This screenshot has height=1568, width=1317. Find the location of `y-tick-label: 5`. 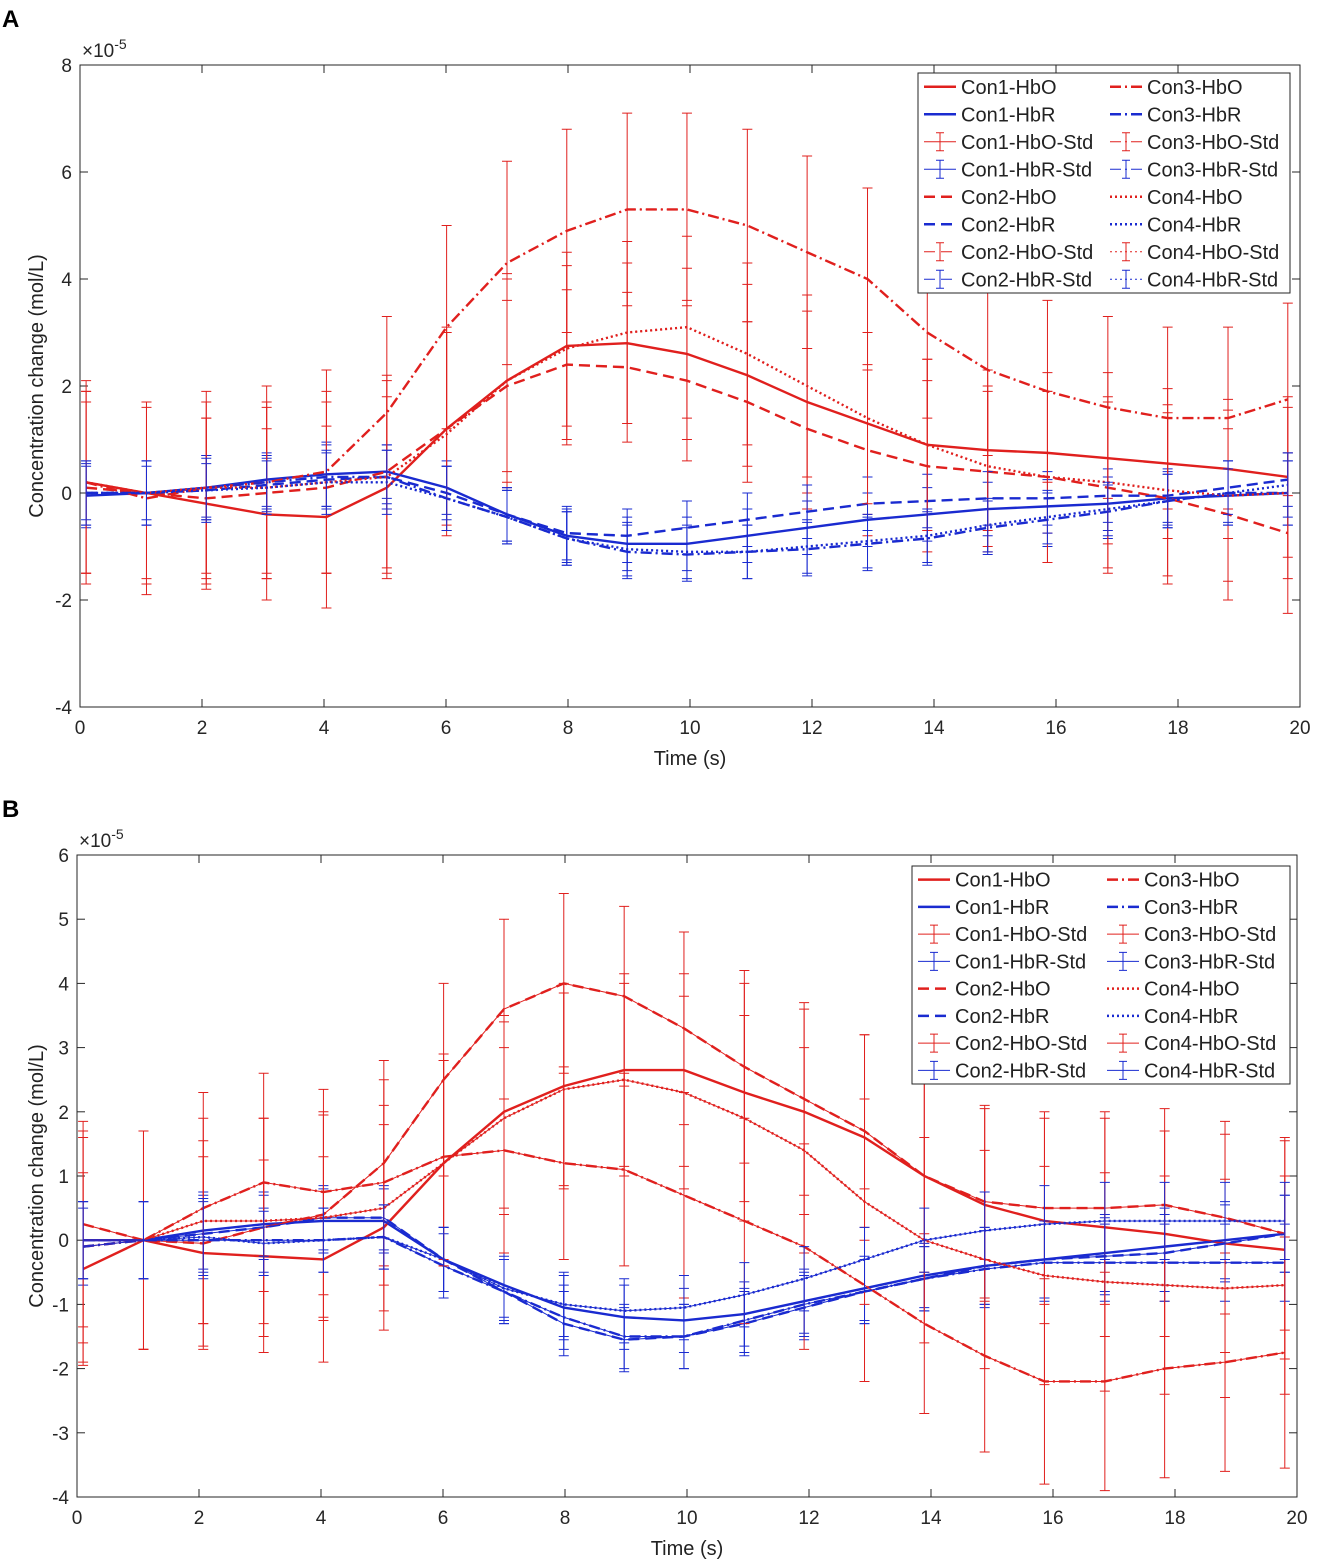

y-tick-label: 5 is located at coordinates (63, 920).